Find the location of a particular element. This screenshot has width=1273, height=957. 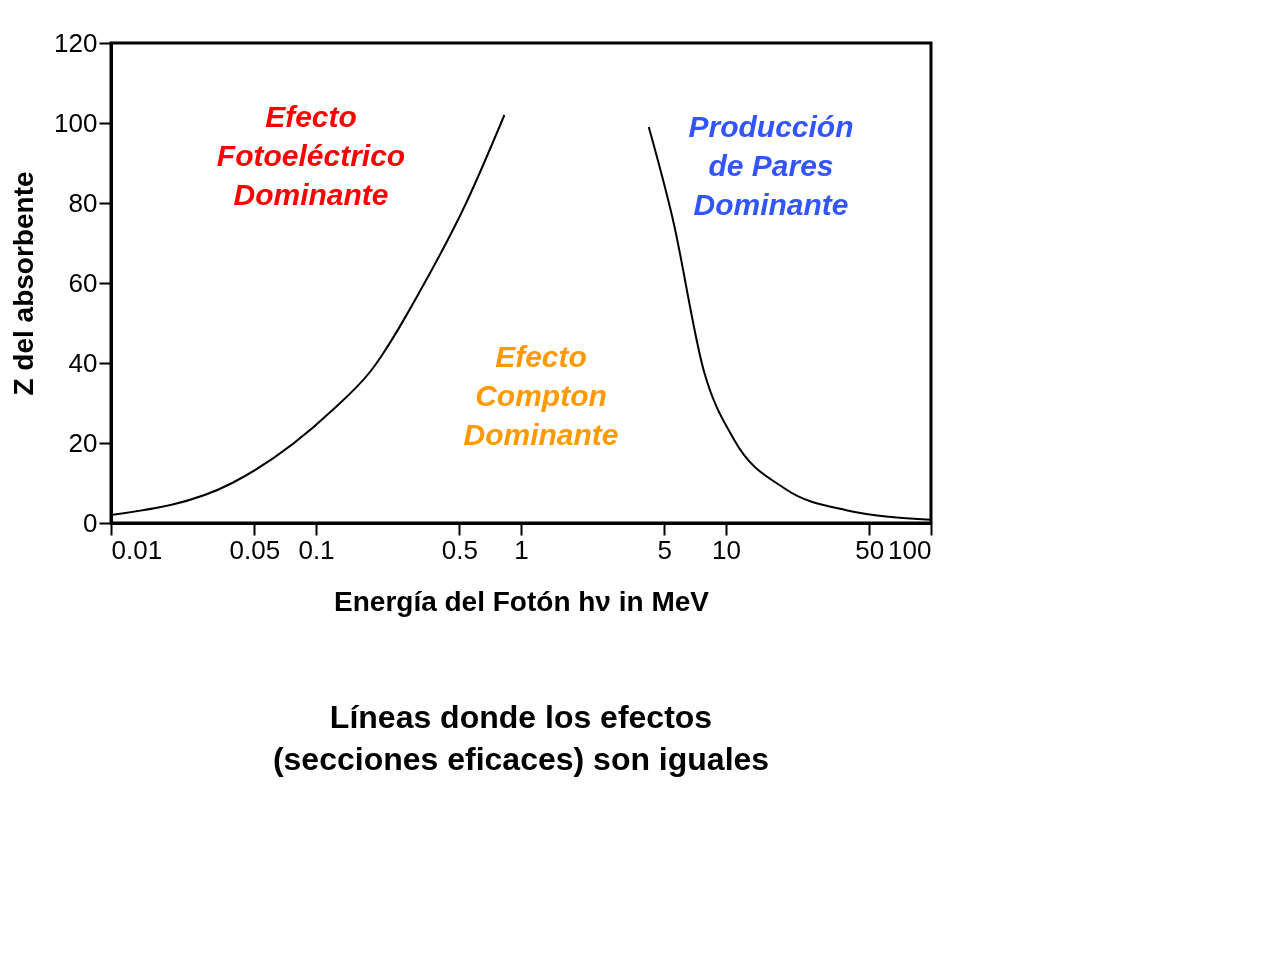

annotation: Producción de Pares Dominante is located at coordinates (771, 165).